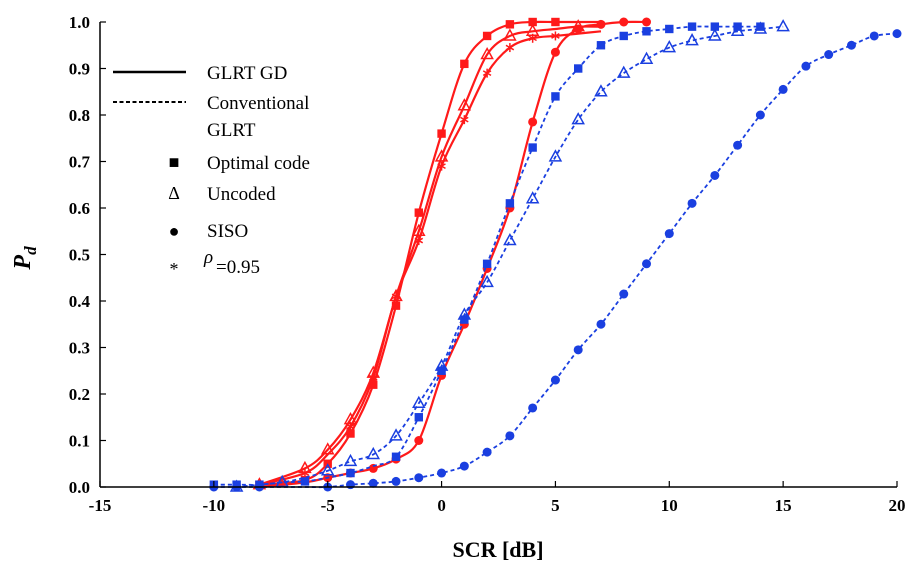 Image resolution: width=909 pixels, height=570 pixels. I want to click on x-tick-label: -10, so click(214, 505).